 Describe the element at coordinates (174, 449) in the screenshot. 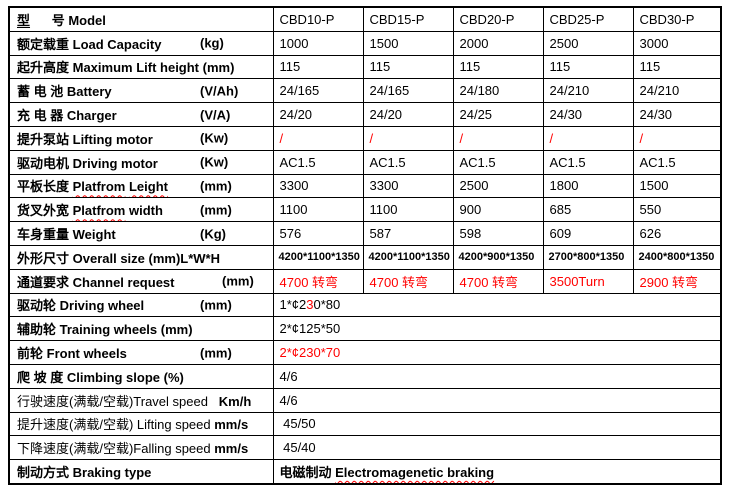

I see `text-segment: Falling speed` at that location.